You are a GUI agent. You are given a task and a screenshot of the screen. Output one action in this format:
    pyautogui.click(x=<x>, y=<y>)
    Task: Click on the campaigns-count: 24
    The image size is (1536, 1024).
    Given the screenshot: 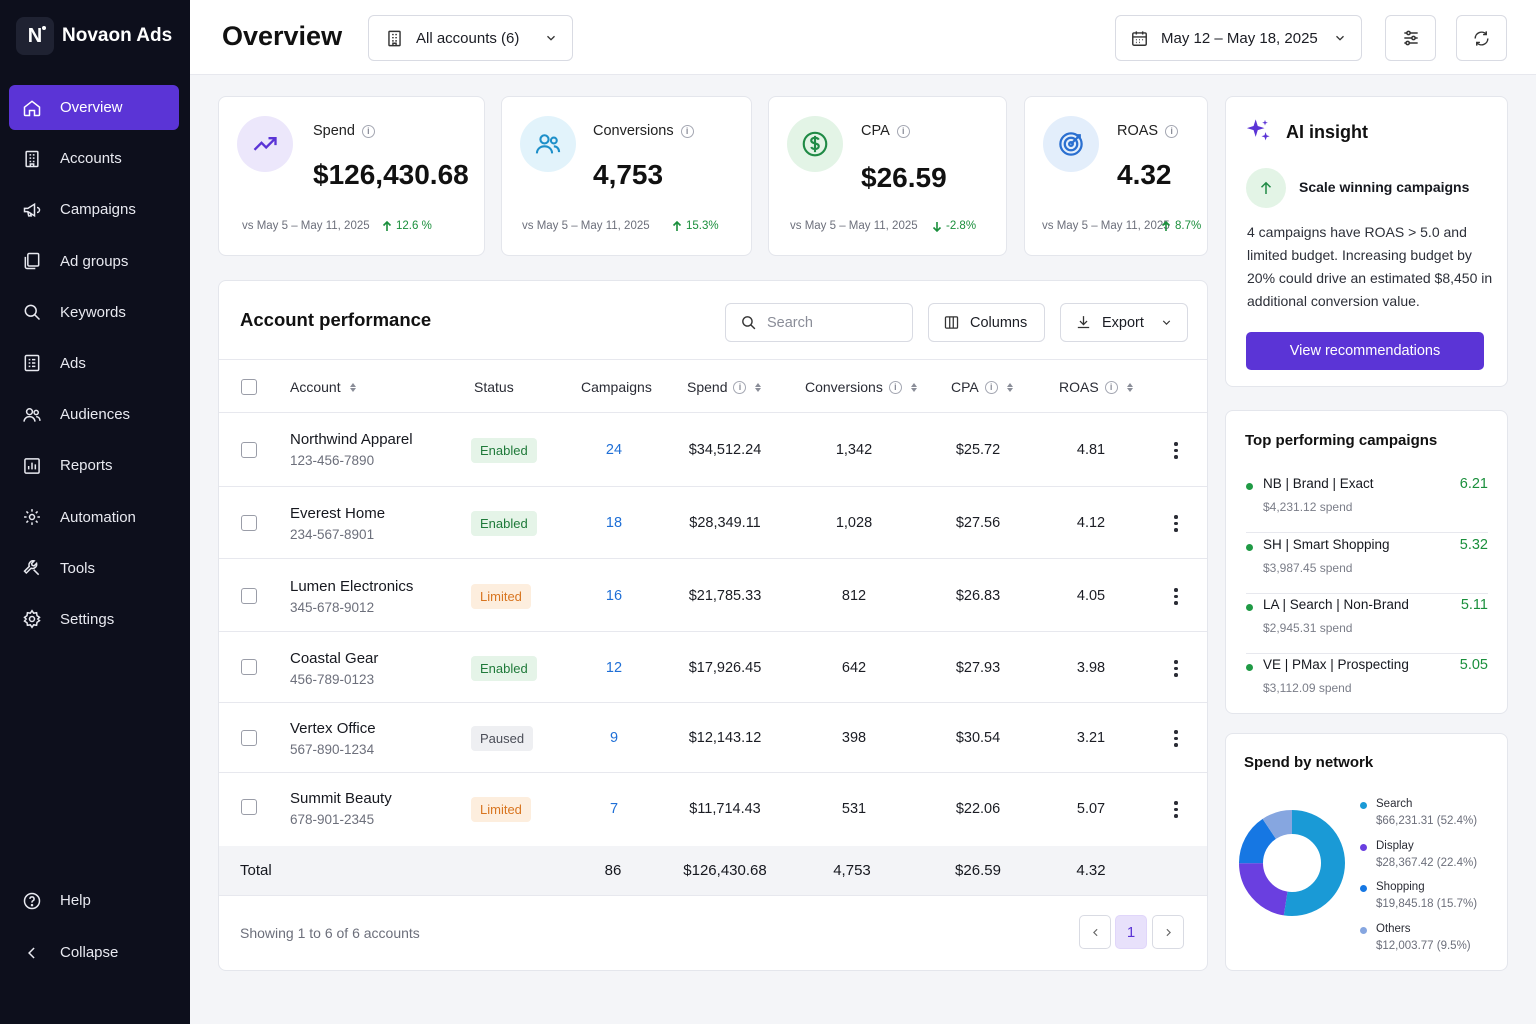 What is the action you would take?
    pyautogui.click(x=614, y=450)
    